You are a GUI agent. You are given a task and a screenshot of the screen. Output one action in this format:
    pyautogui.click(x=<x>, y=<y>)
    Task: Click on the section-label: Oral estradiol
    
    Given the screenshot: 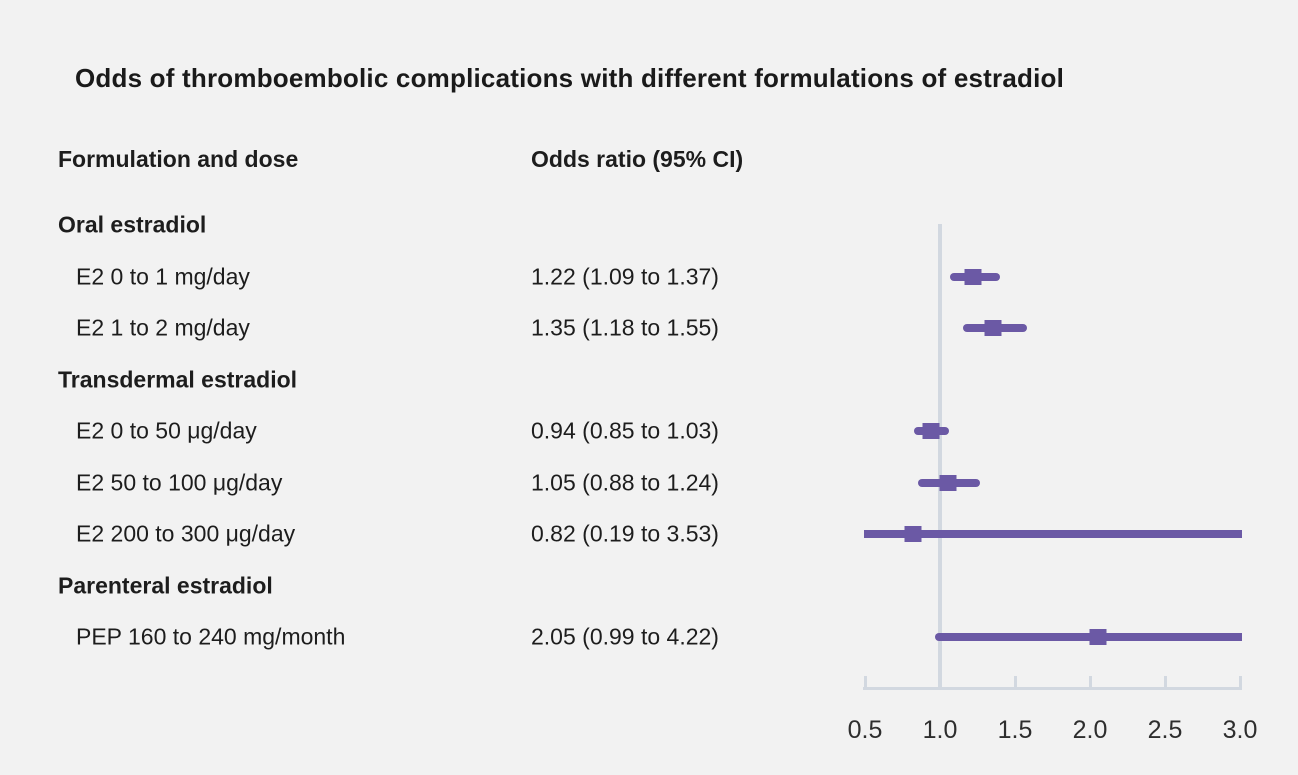 What is the action you would take?
    pyautogui.click(x=132, y=224)
    